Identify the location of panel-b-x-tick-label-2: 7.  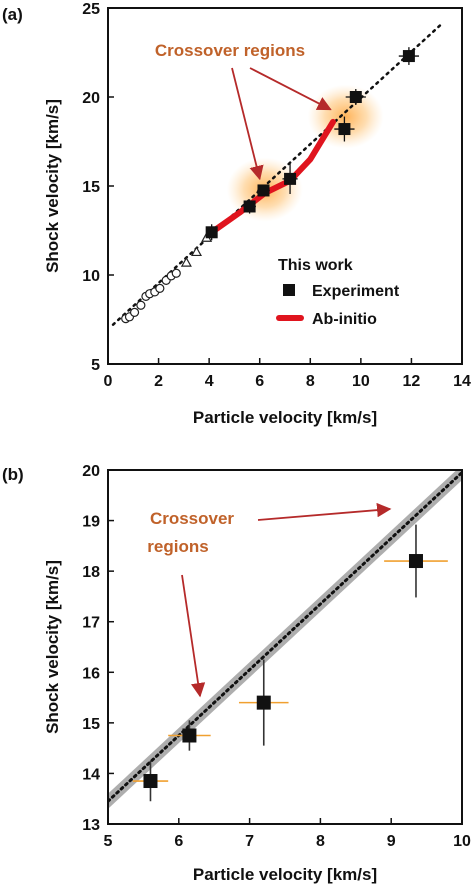
(249, 841).